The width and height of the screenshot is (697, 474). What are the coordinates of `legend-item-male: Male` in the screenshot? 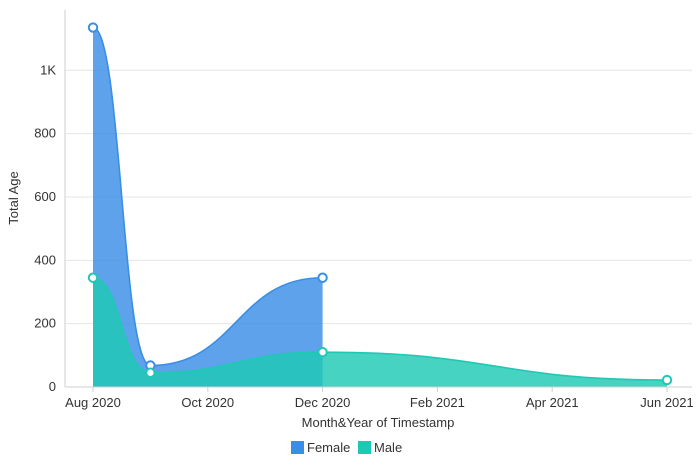 It's located at (380, 447).